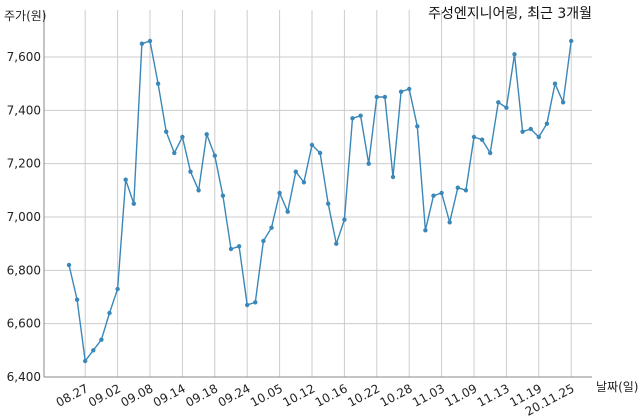 The image size is (640, 419). I want to click on x-tick-label: 09.02, so click(104, 395).